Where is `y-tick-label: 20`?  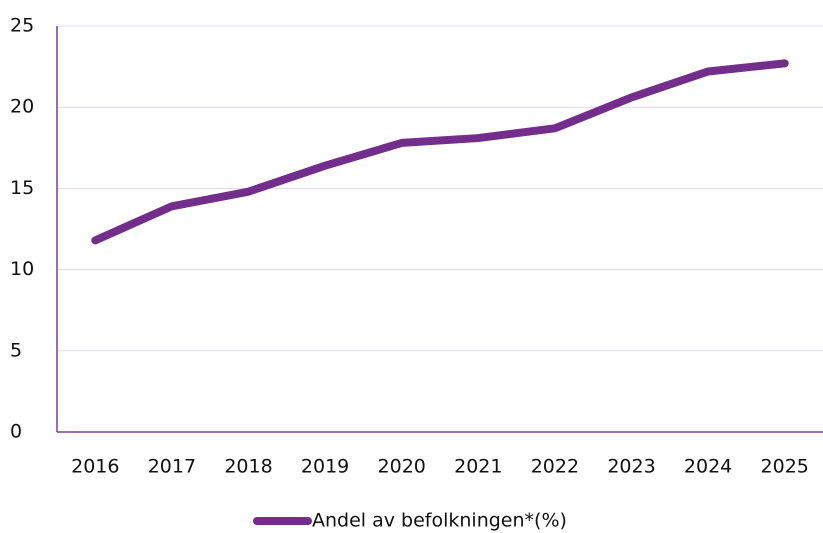
y-tick-label: 20 is located at coordinates (22, 107).